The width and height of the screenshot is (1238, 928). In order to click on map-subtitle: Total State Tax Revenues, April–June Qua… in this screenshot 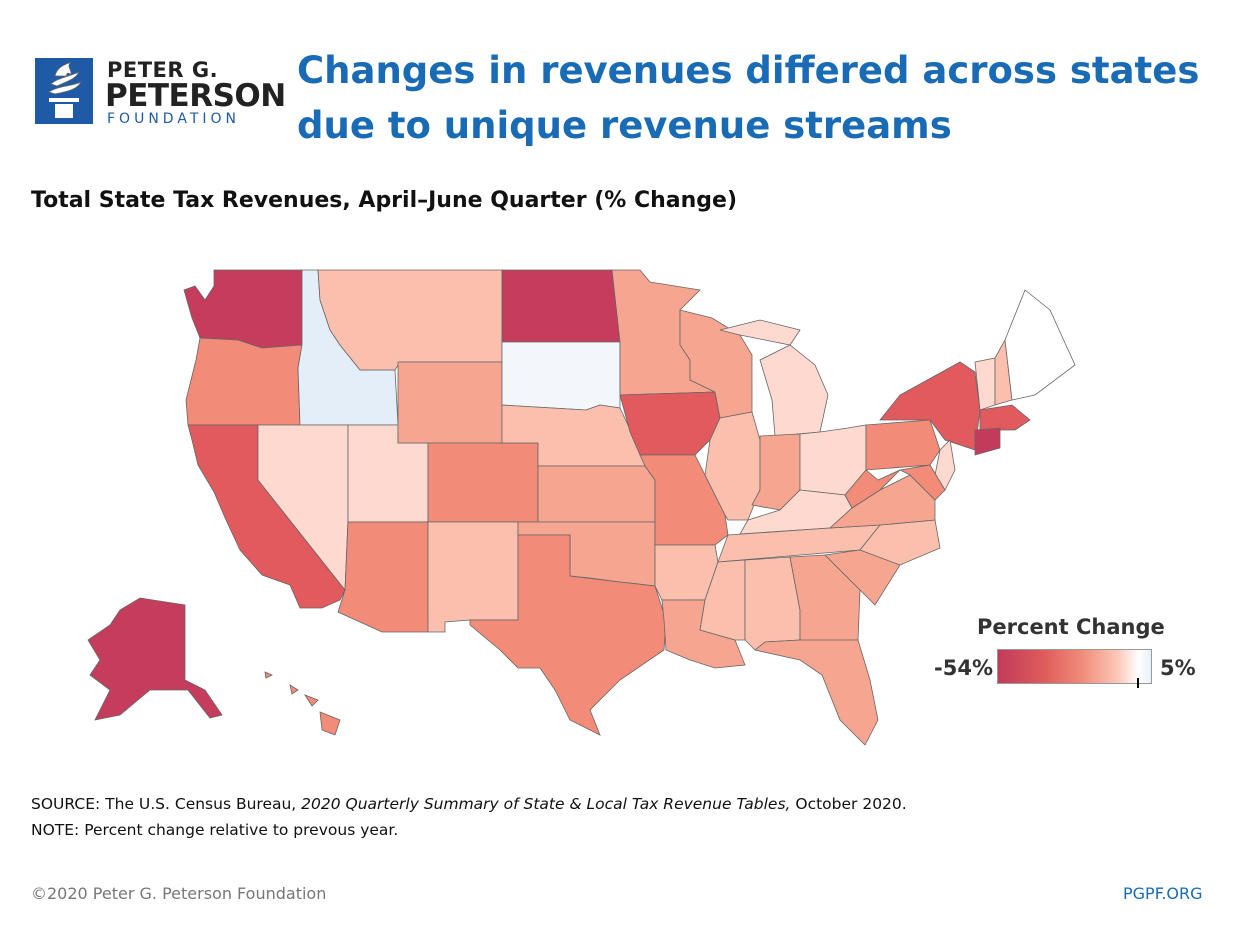, I will do `click(384, 200)`.